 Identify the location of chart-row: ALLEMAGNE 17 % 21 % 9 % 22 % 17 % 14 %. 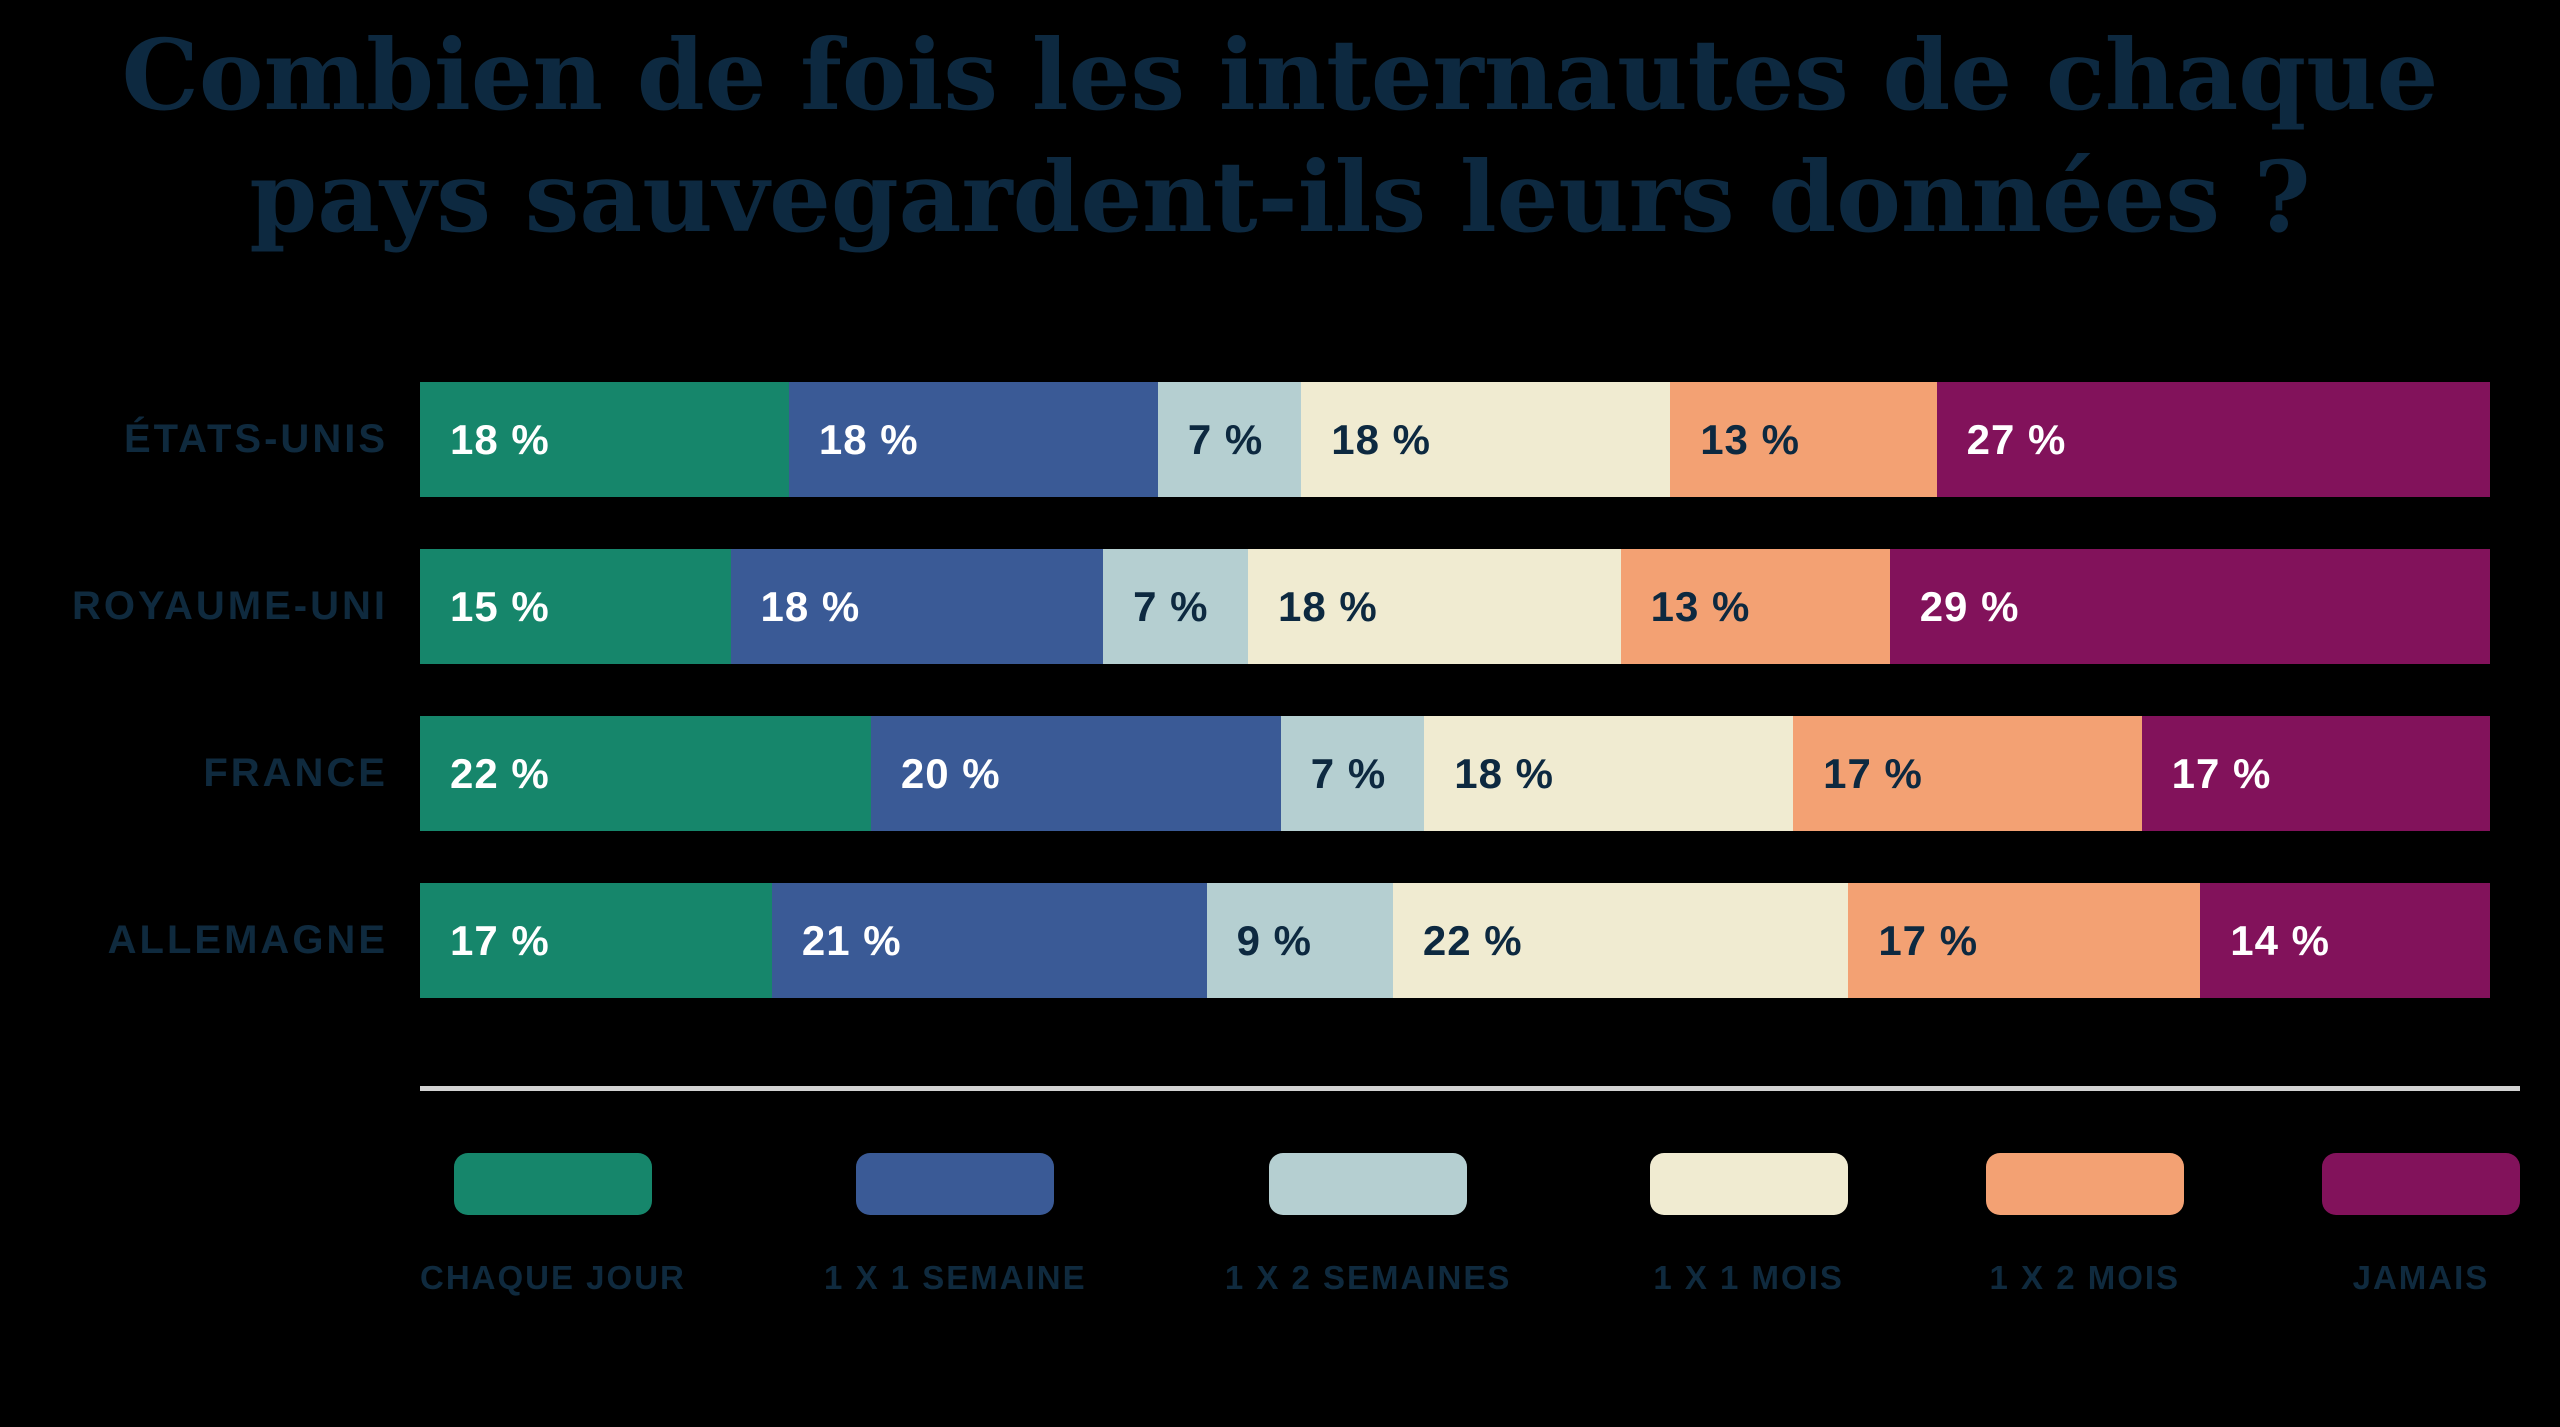
(1280, 941).